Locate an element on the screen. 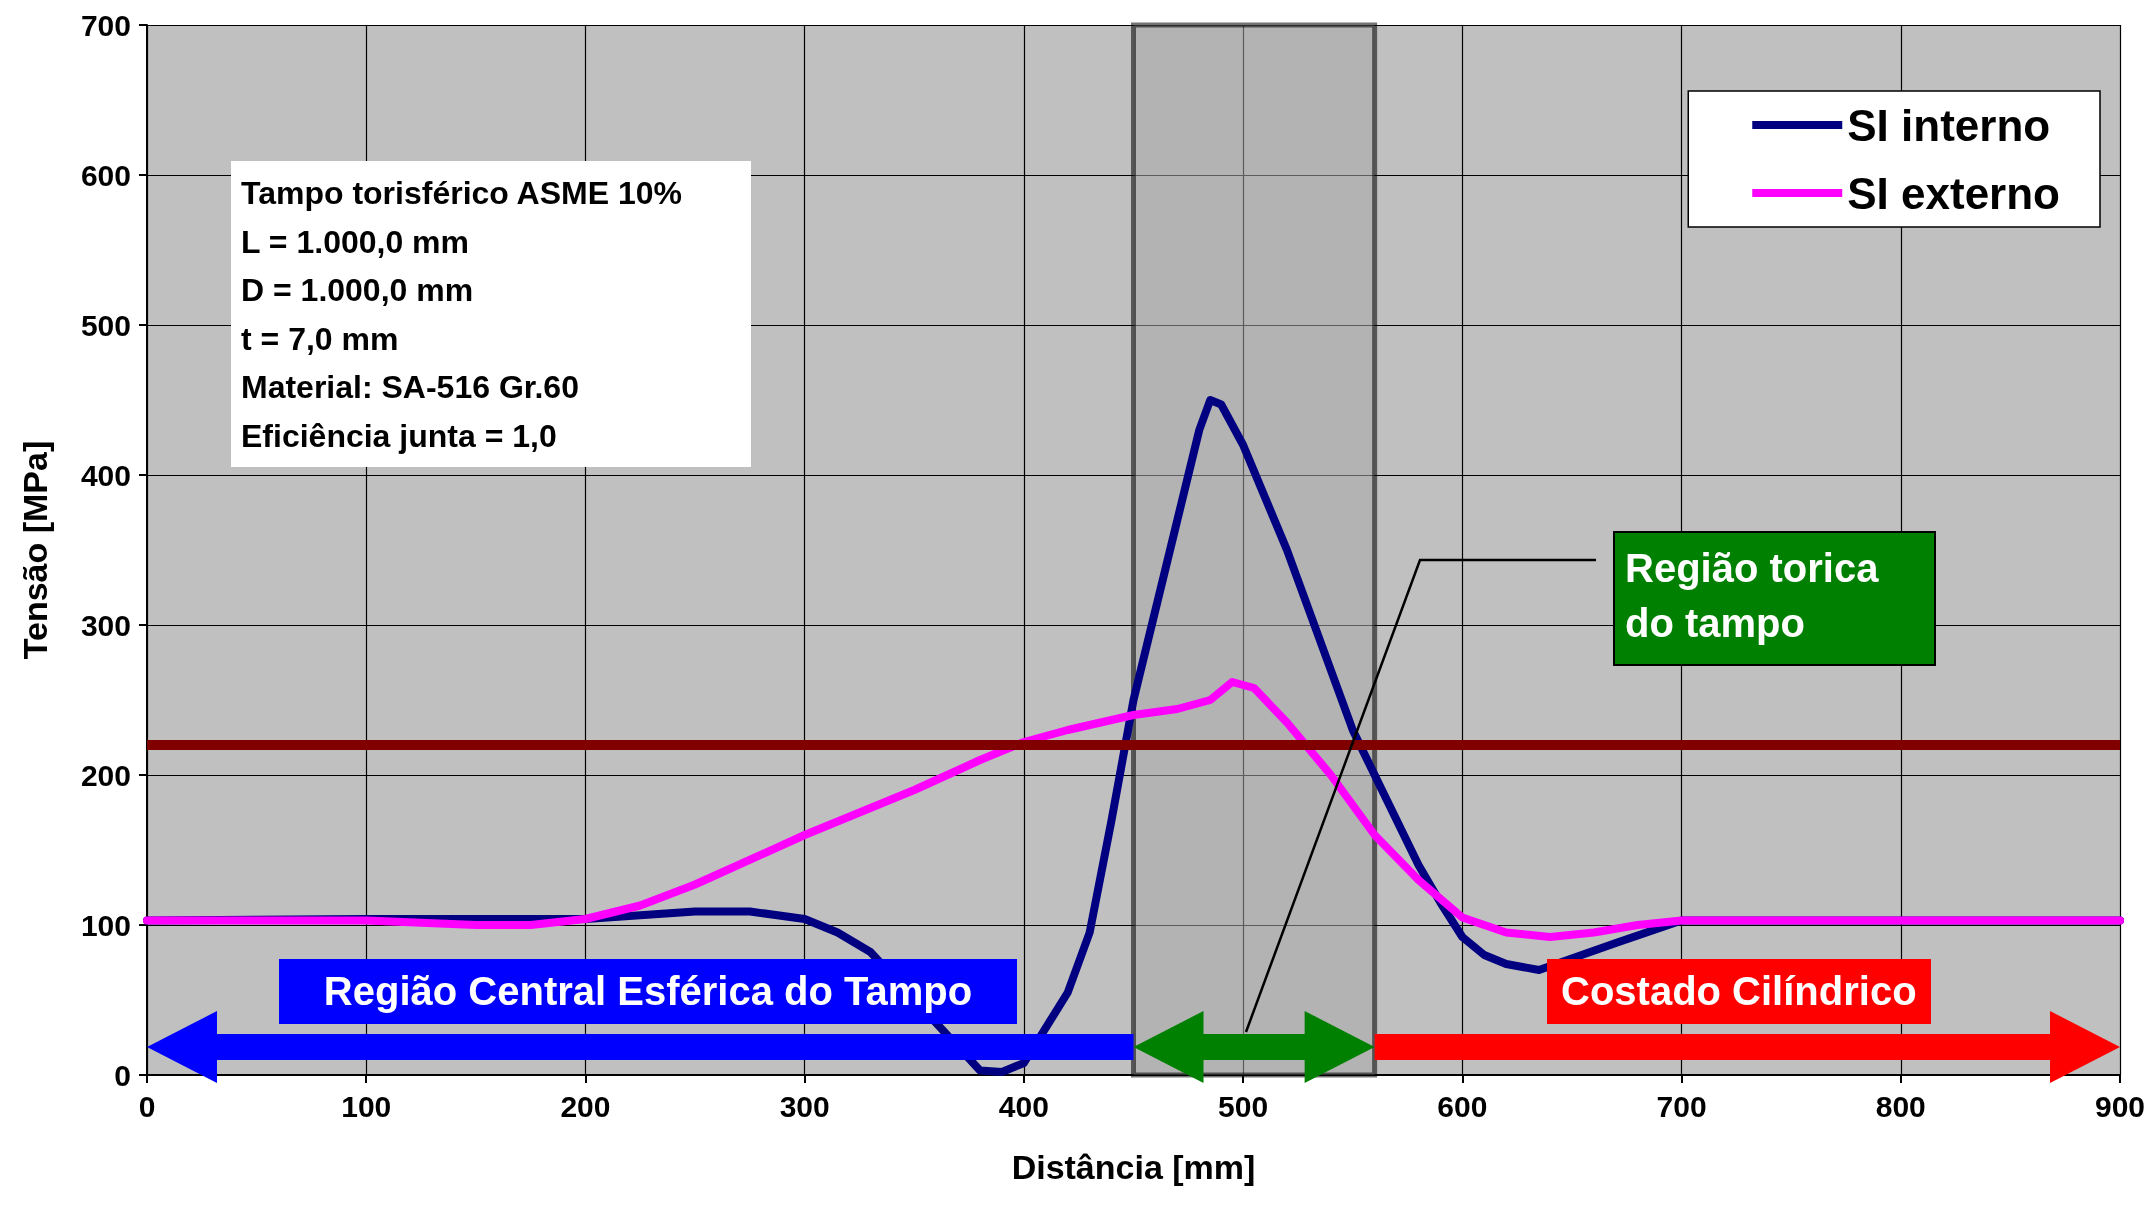 This screenshot has height=1210, width=2152. y-tick-label: 0 is located at coordinates (122, 1075).